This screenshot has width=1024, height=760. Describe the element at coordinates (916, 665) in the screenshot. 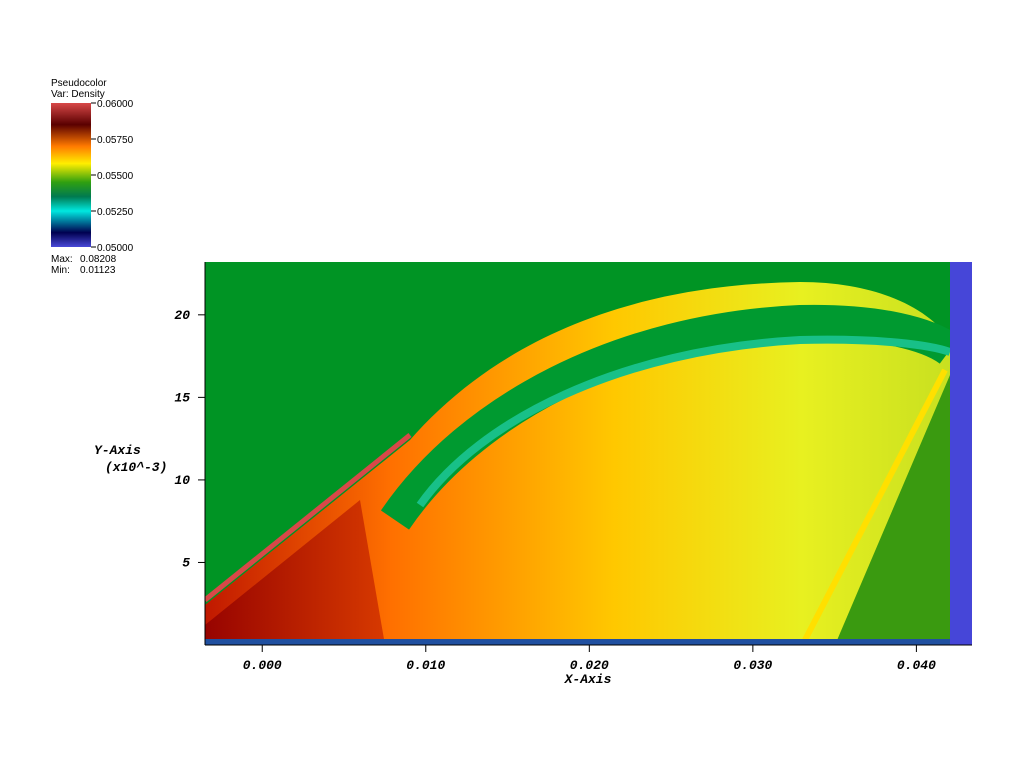

I see `x-tick-label: 0.040` at that location.